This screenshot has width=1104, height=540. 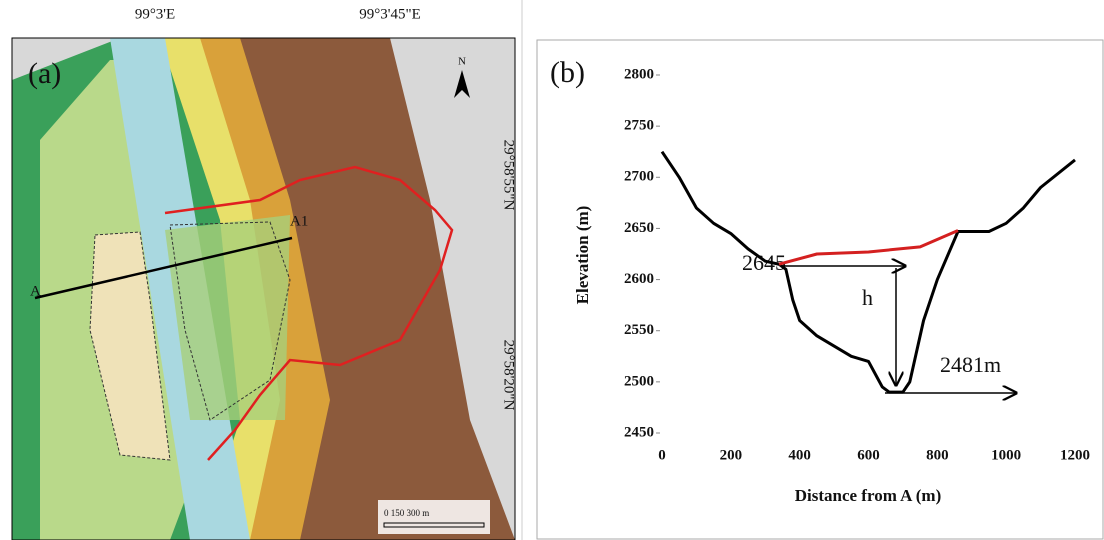 I want to click on x-tick-label: 400, so click(x=799, y=455).